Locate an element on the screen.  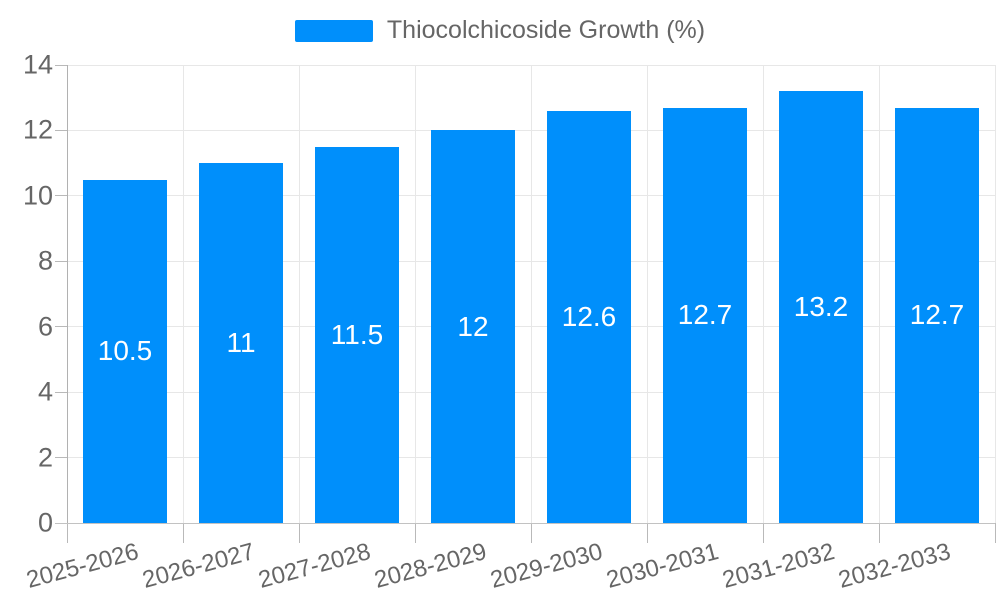
x-axis-line is located at coordinates (525, 523).